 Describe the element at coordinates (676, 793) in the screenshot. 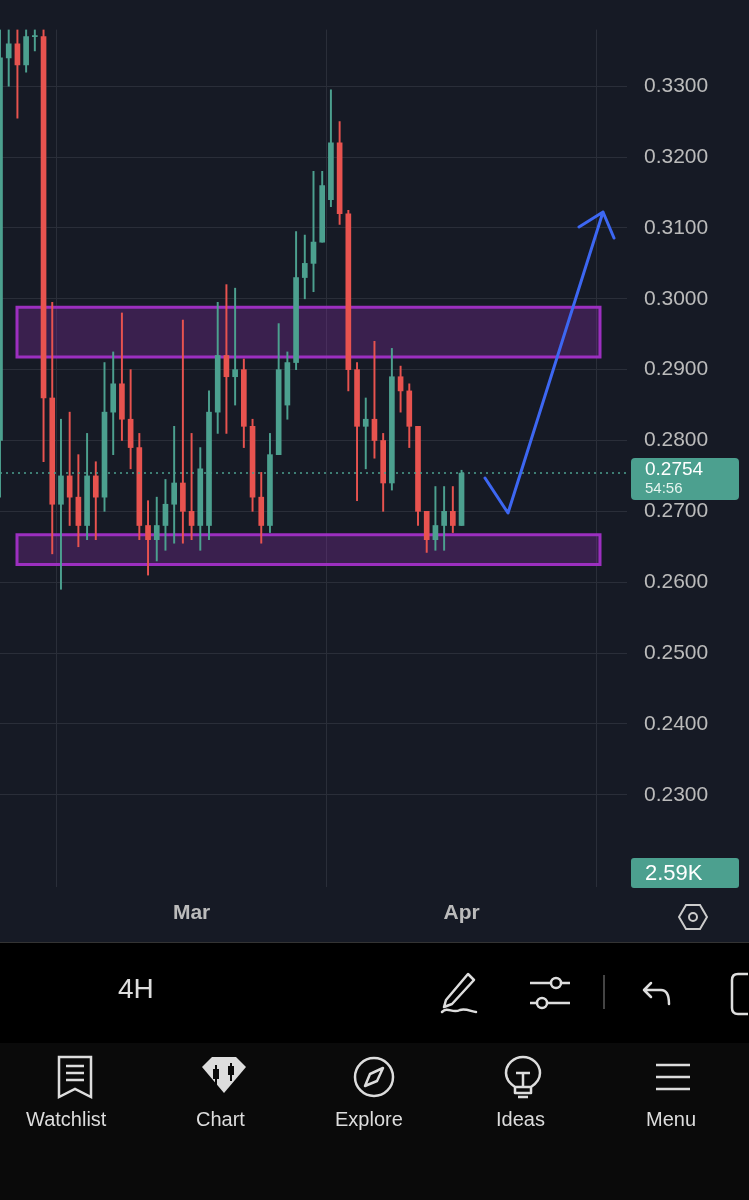

I see `y-tick-label: 0.2300` at that location.